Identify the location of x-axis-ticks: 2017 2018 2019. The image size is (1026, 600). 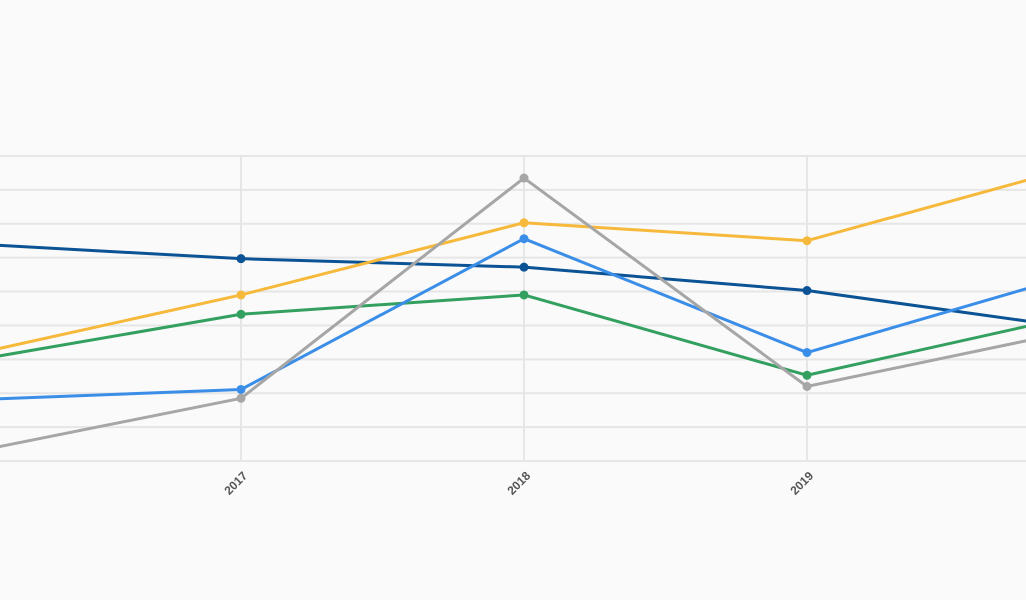
(518, 483).